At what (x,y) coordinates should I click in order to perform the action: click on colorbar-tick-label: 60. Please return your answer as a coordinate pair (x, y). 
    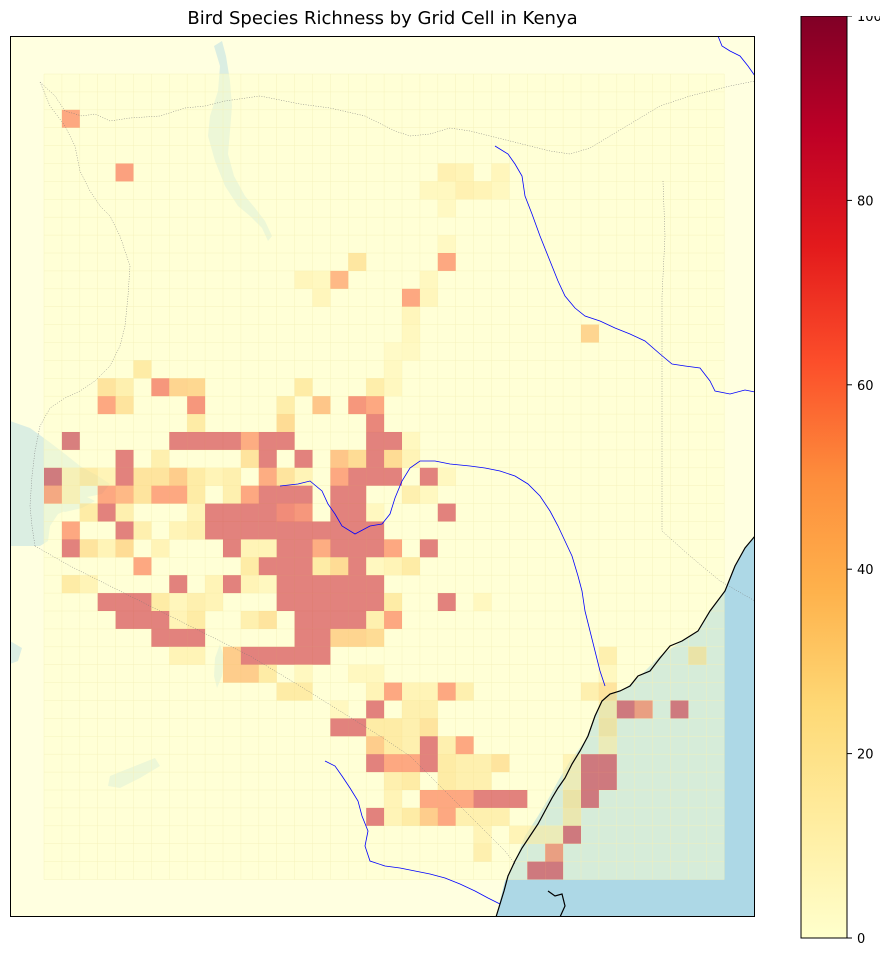
    Looking at the image, I should click on (865, 386).